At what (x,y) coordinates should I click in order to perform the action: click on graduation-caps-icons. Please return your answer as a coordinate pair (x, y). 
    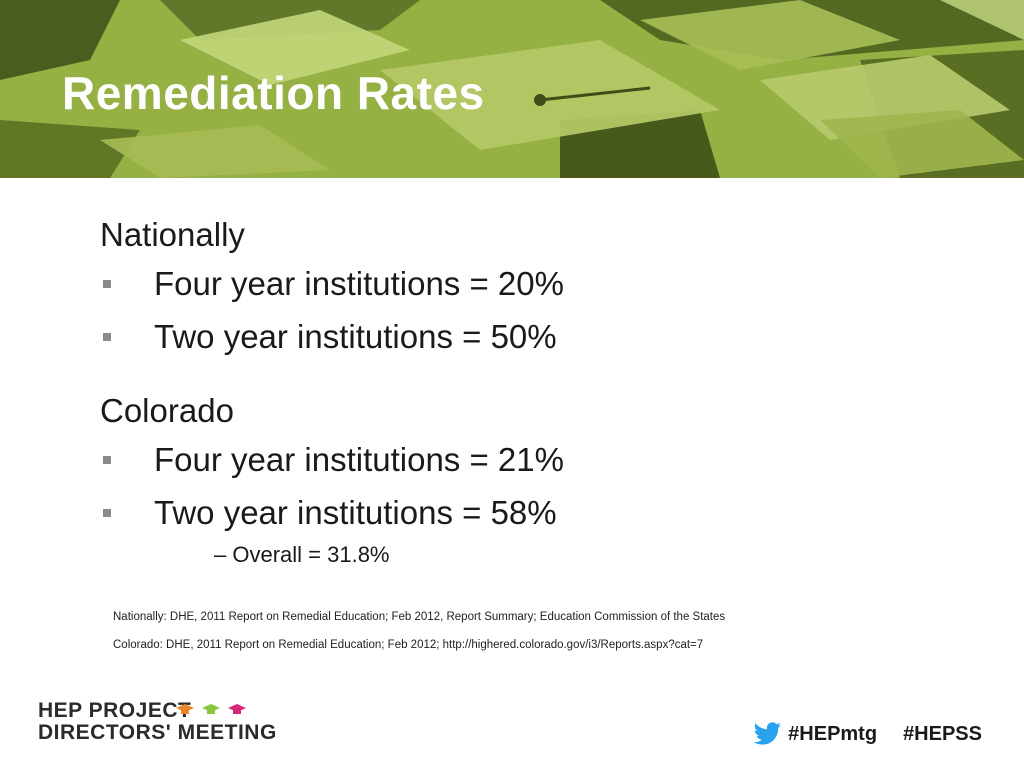
    Looking at the image, I should click on (212, 712).